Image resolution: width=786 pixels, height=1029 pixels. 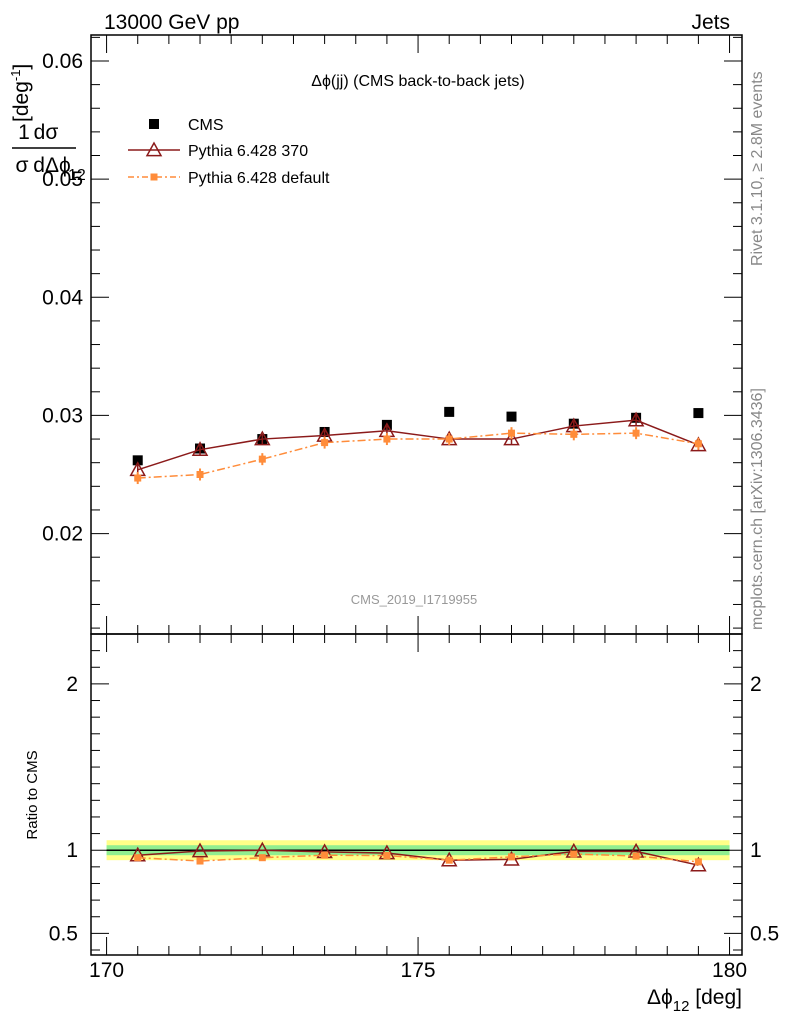 What do you see at coordinates (710, 22) in the screenshot?
I see `header-right: Jets` at bounding box center [710, 22].